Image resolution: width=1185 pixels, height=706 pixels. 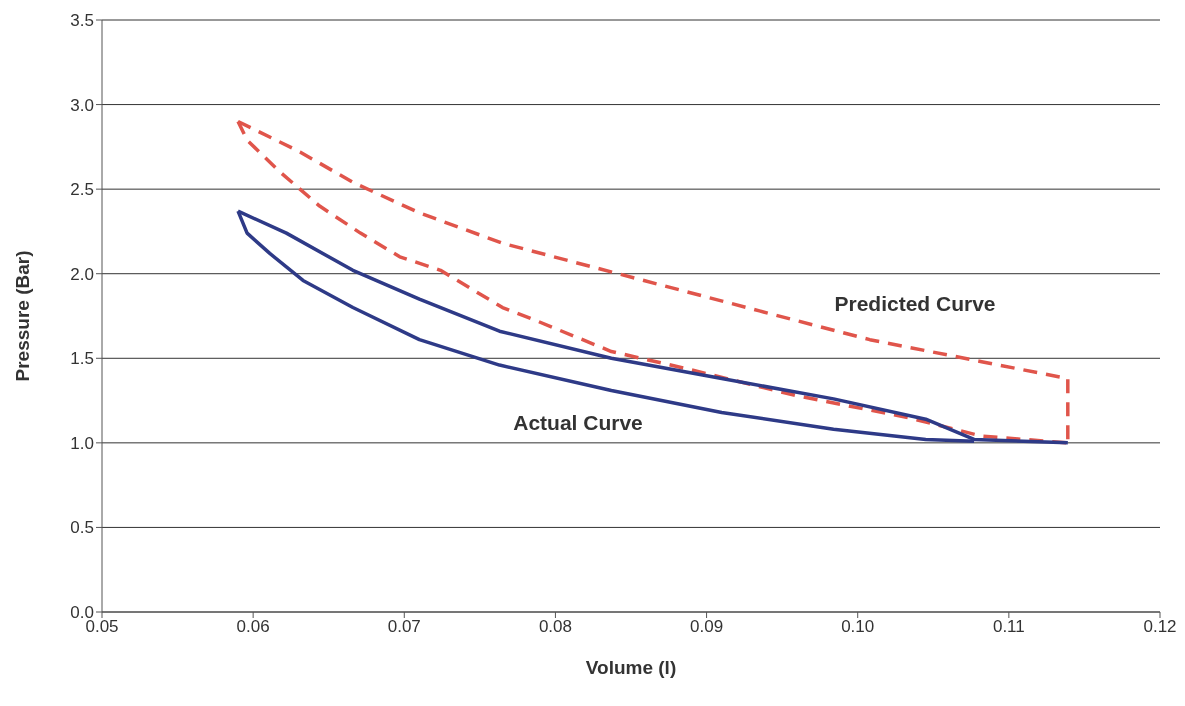 What do you see at coordinates (22, 316) in the screenshot?
I see `y-axis-title: Pressure (Bar)` at bounding box center [22, 316].